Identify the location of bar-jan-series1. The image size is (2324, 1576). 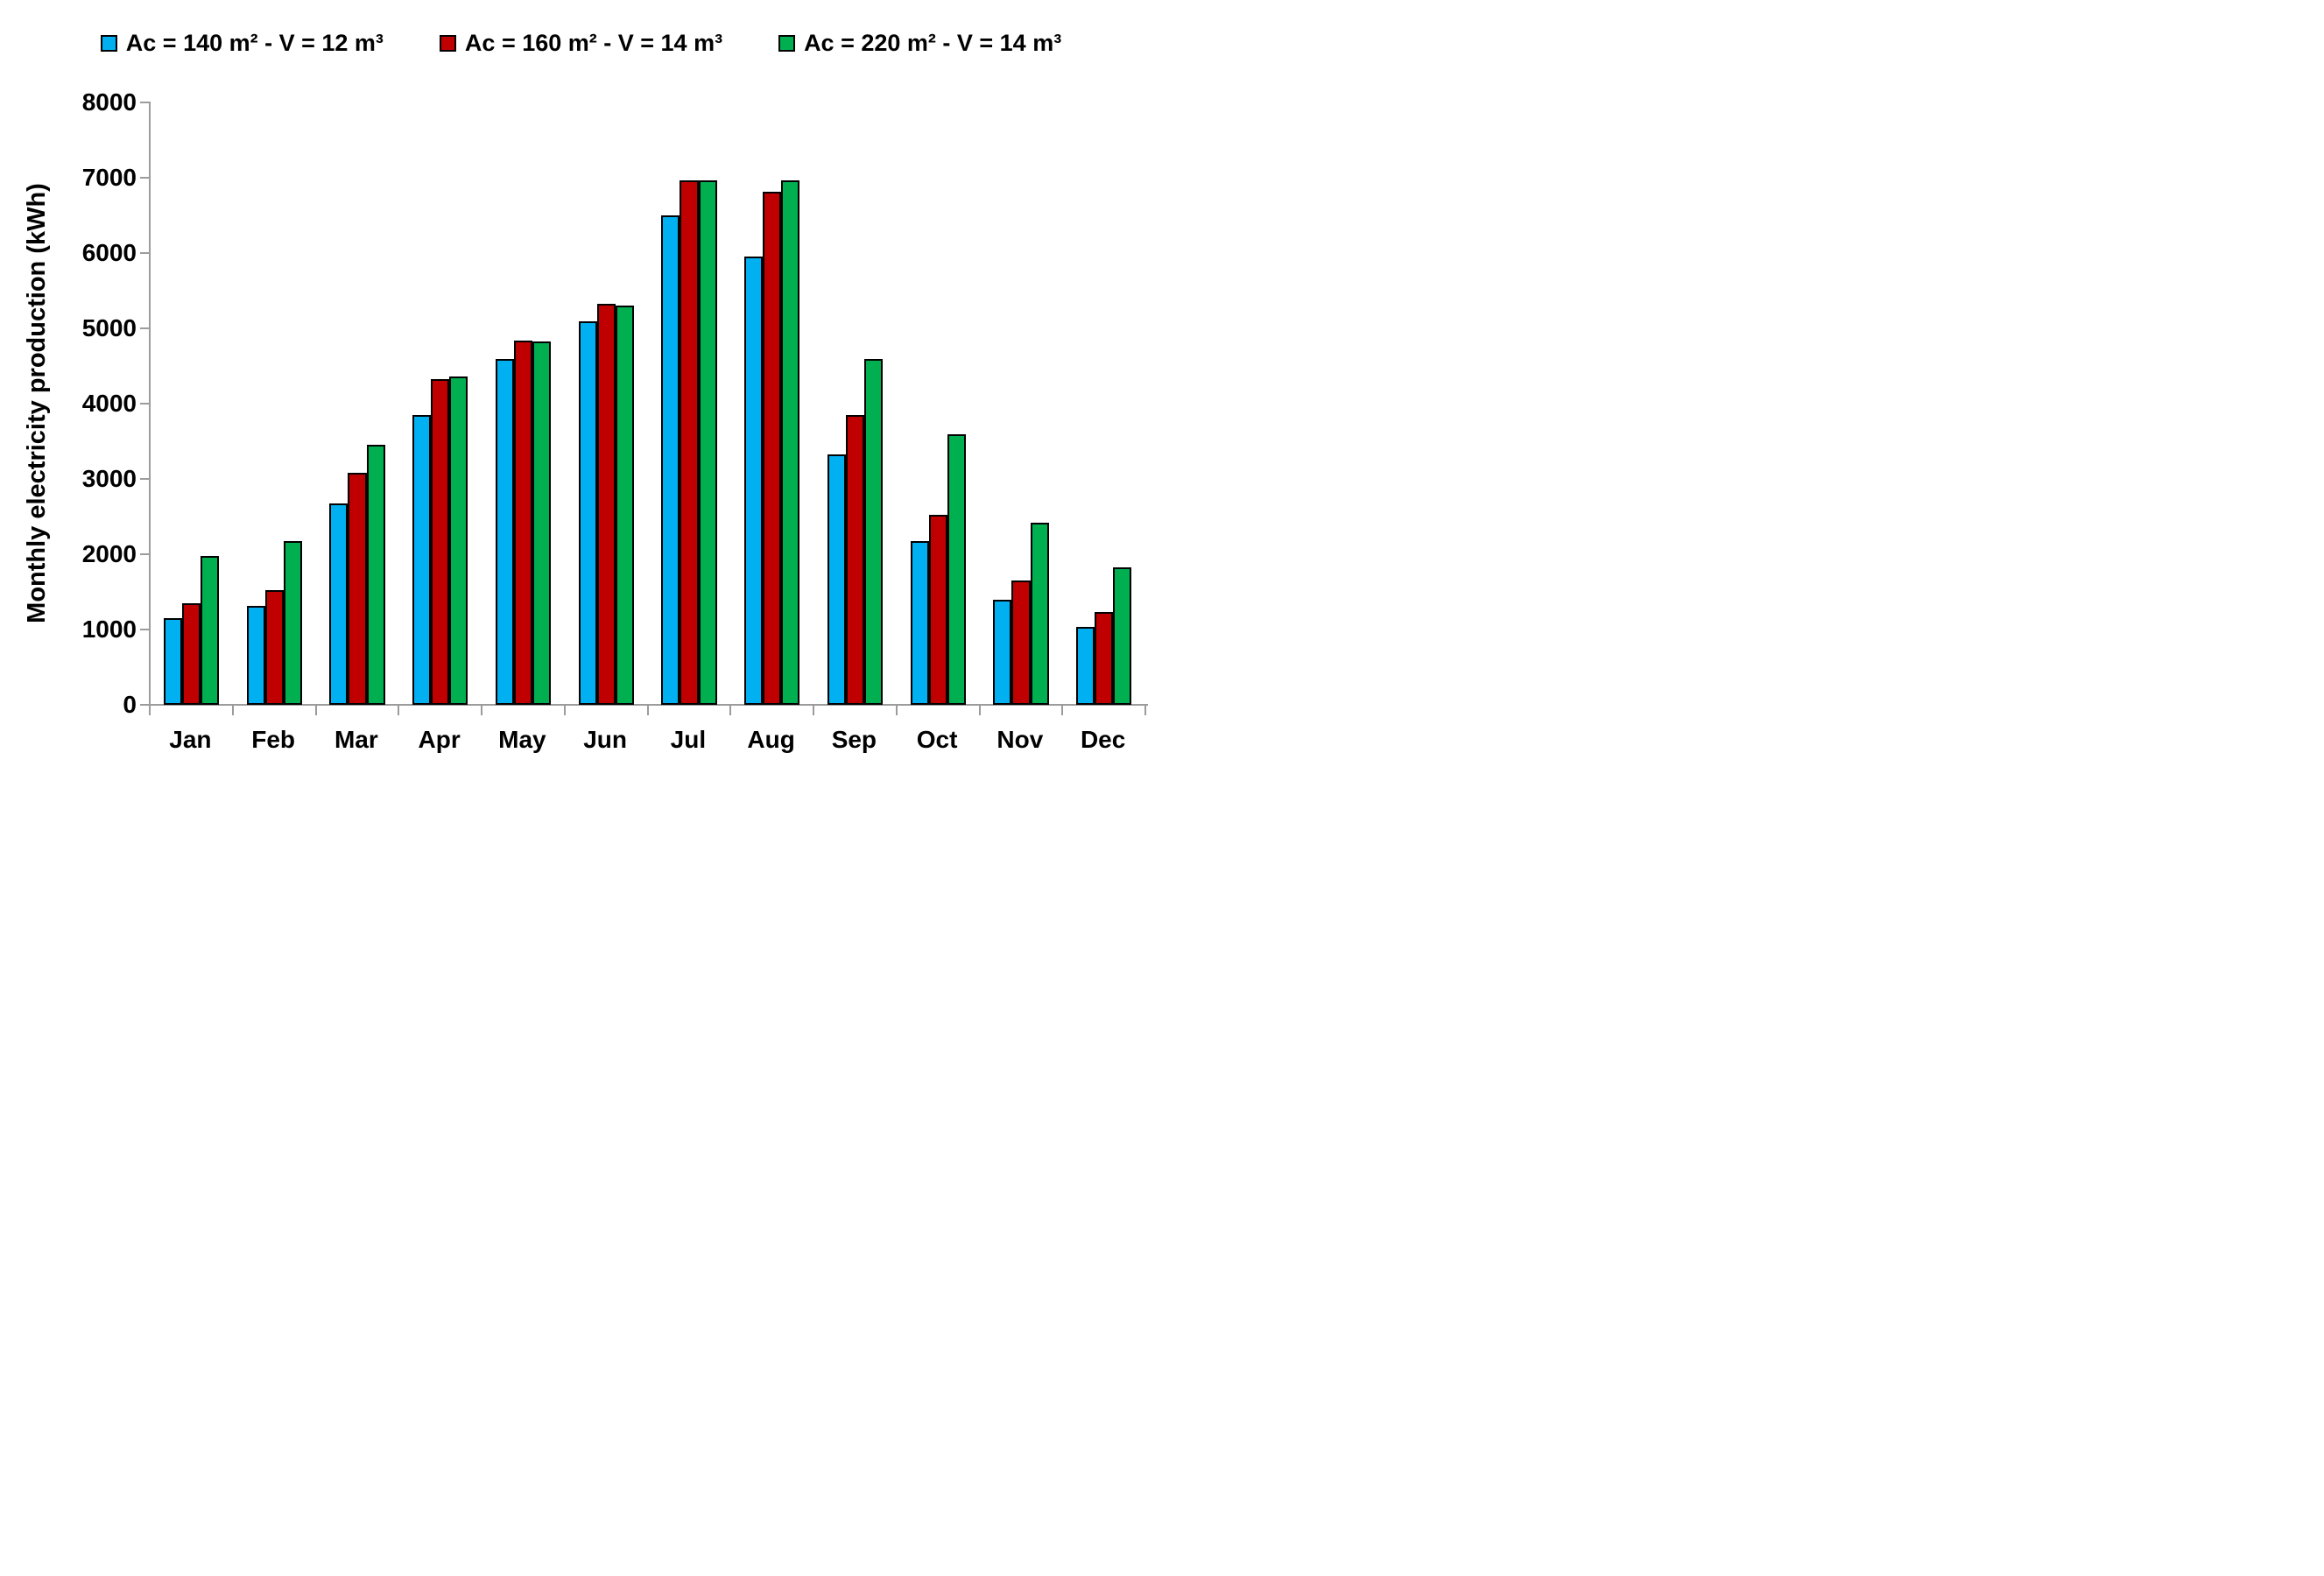
(172, 661).